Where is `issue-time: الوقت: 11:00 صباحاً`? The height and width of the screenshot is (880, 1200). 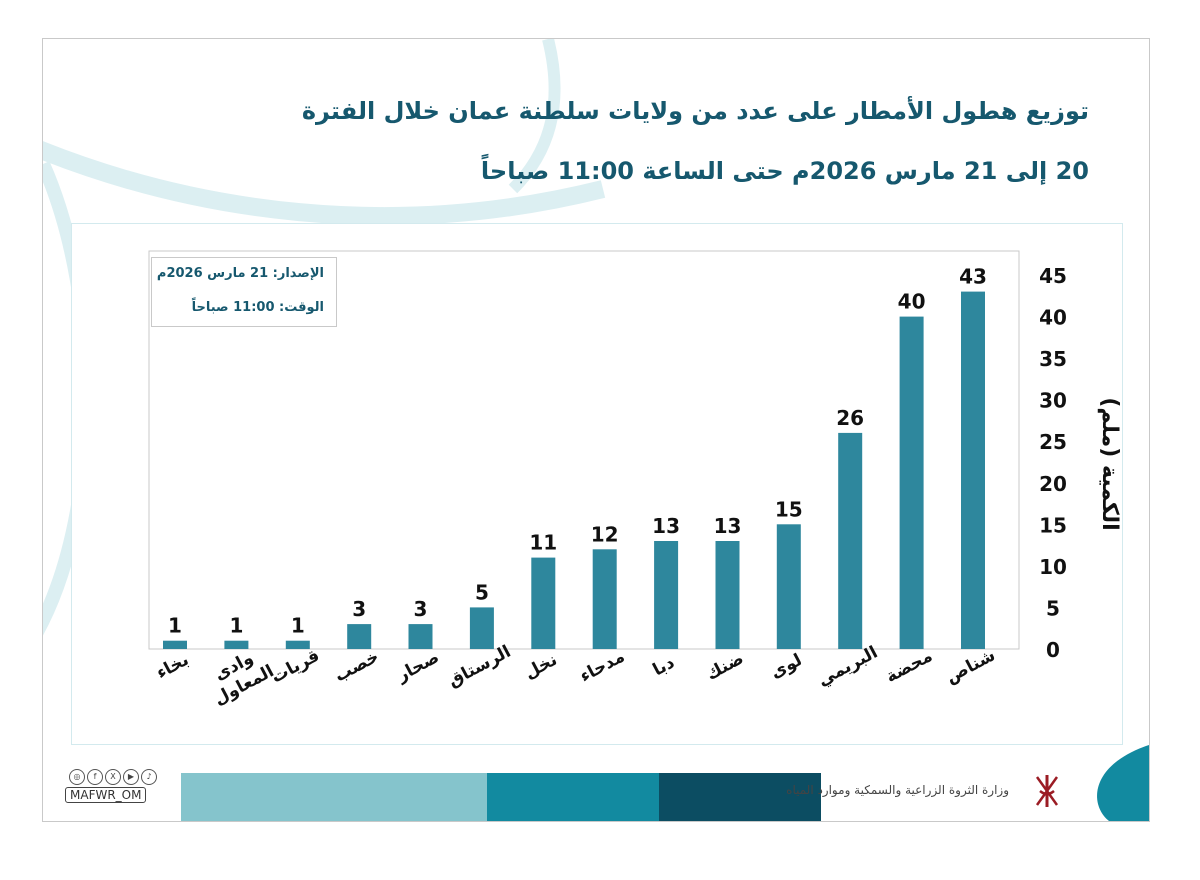
issue-time: الوقت: 11:00 صباحاً is located at coordinates (257, 307).